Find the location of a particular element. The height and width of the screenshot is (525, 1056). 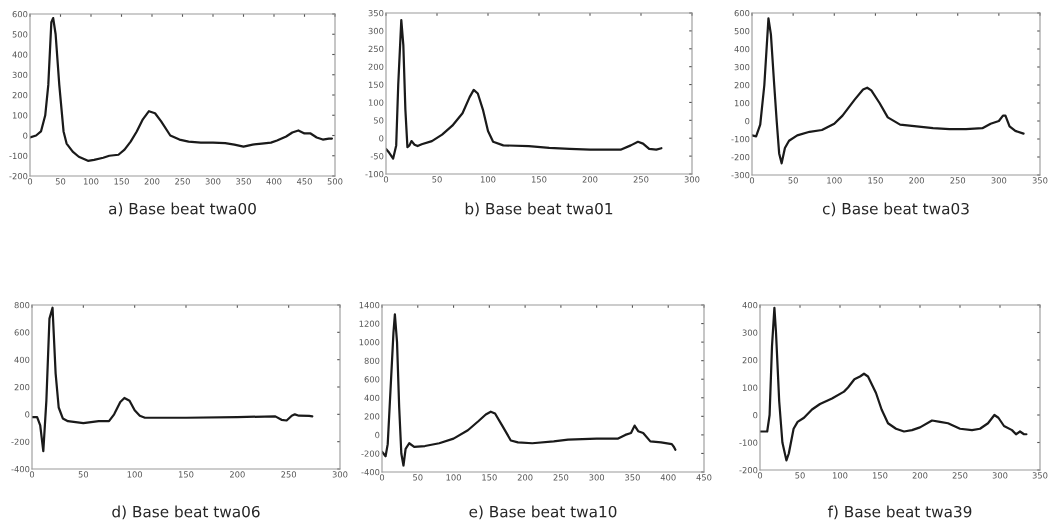

y-tick-label: 250 is located at coordinates (376, 49).